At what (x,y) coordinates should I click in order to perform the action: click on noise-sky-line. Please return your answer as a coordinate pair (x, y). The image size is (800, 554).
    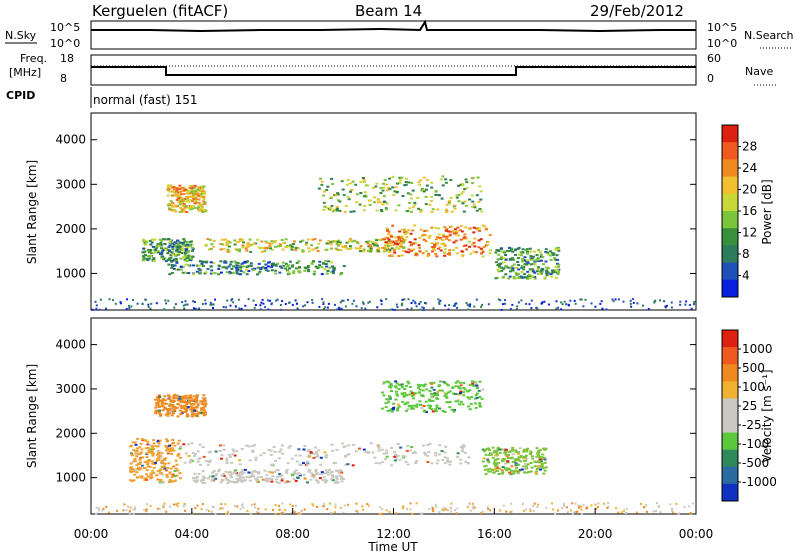
    Looking at the image, I should click on (393, 26).